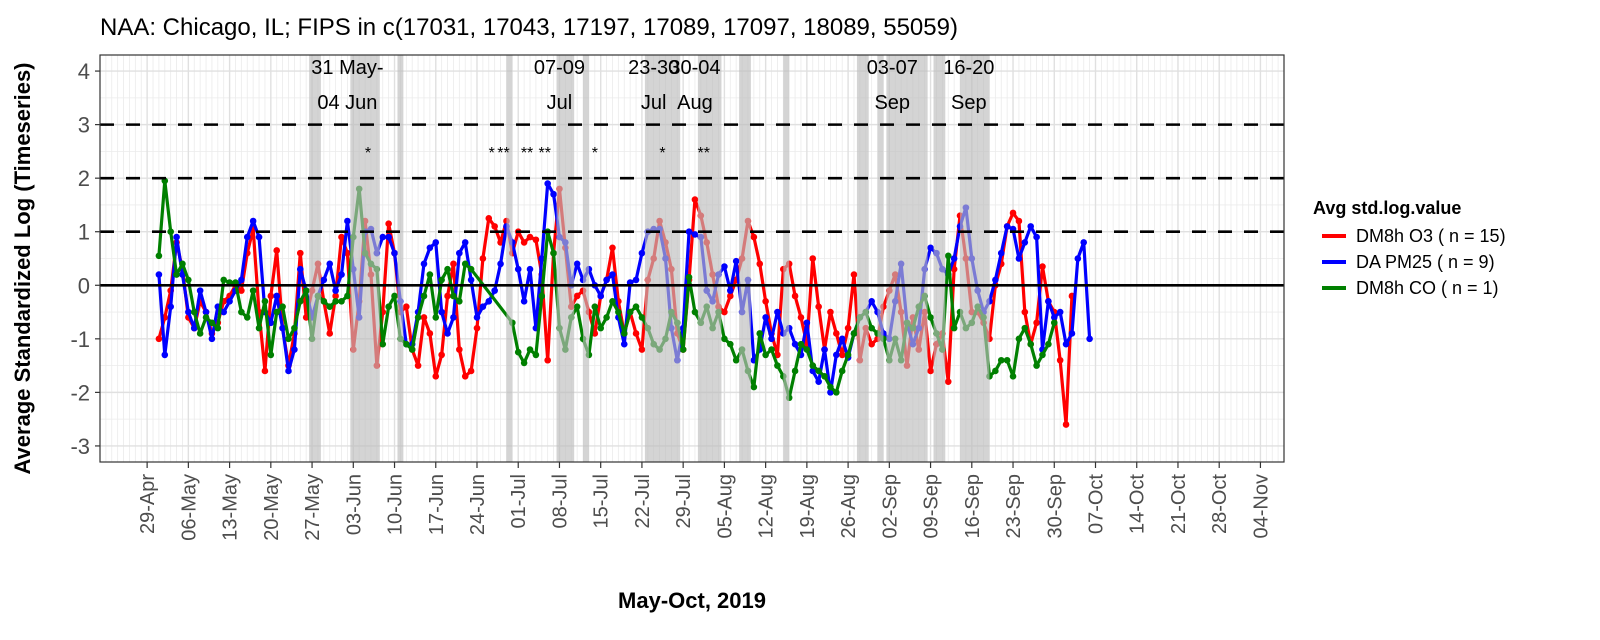 The width and height of the screenshot is (1600, 640). I want to click on period-annotation-label: 31 May-, so click(347, 68).